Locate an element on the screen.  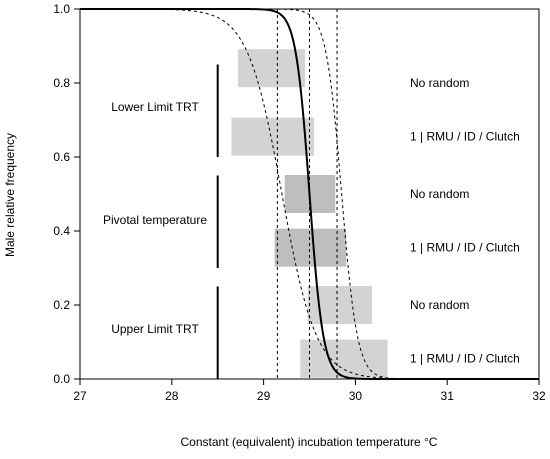
x-tick-label-5: 31 is located at coordinates (448, 396).